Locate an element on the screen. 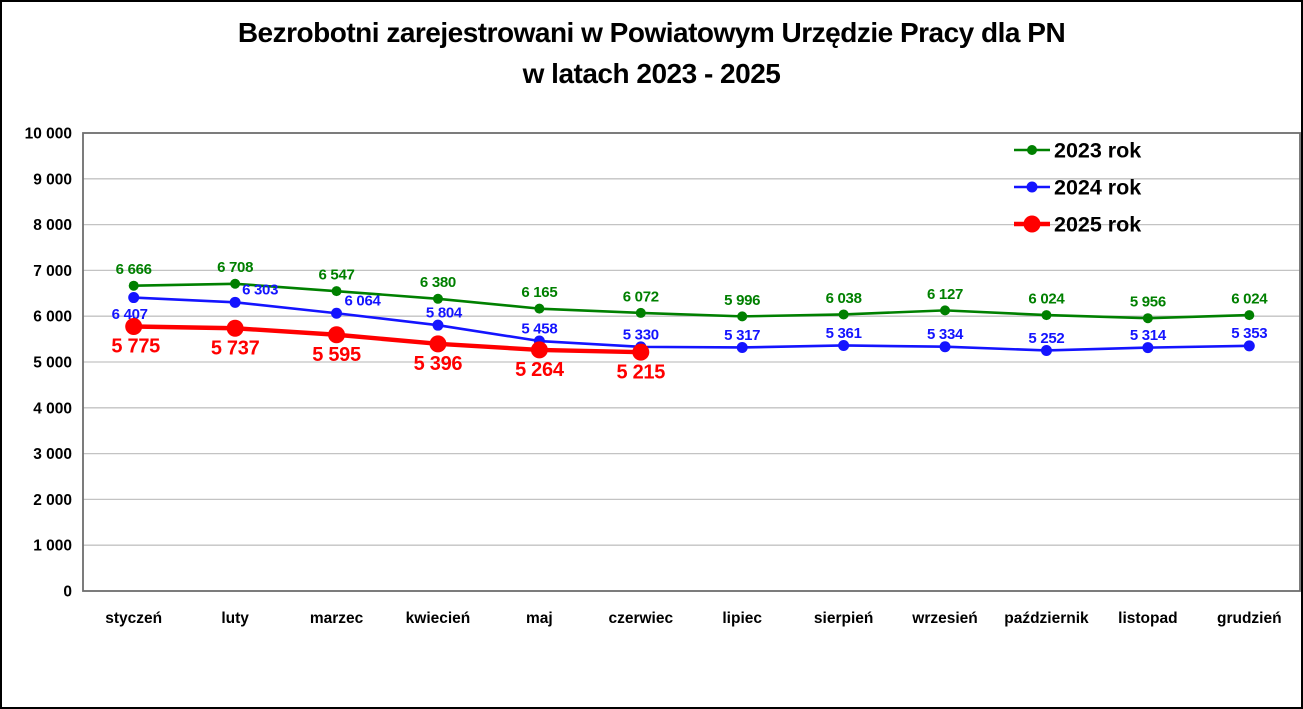  x-axis-label-kwiecień: kwiecień is located at coordinates (438, 618).